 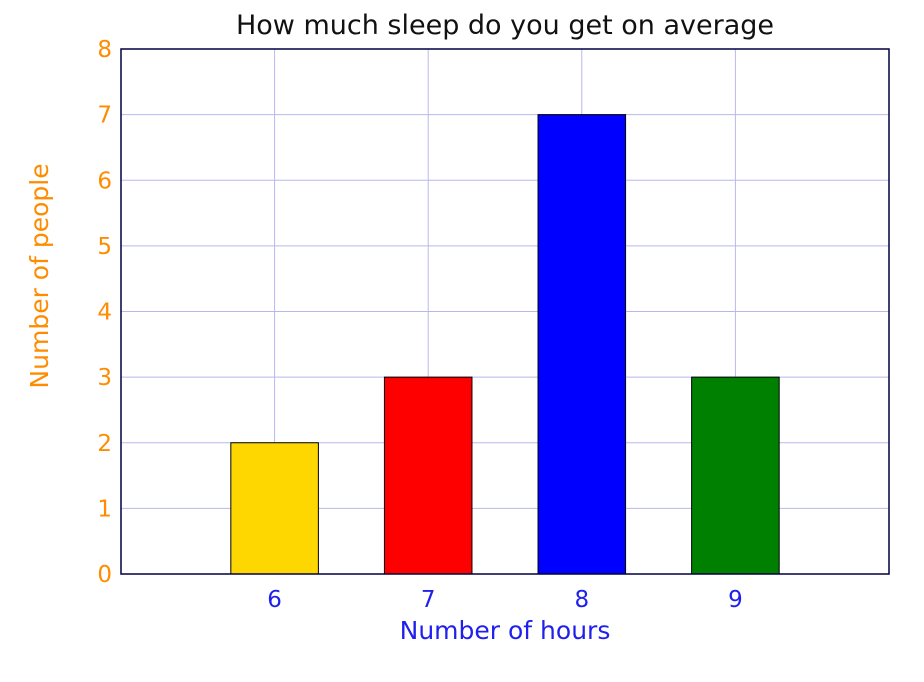 What do you see at coordinates (39, 275) in the screenshot?
I see `y-axis-label: Number of people` at bounding box center [39, 275].